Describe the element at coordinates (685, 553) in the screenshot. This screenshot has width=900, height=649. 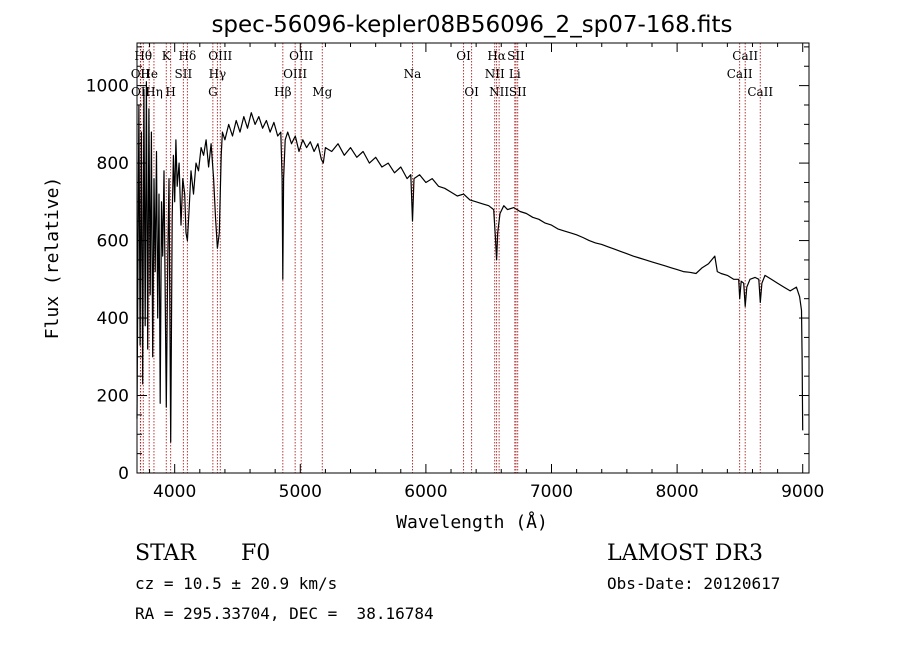
I see `survey-name: LAMOST DR3` at that location.